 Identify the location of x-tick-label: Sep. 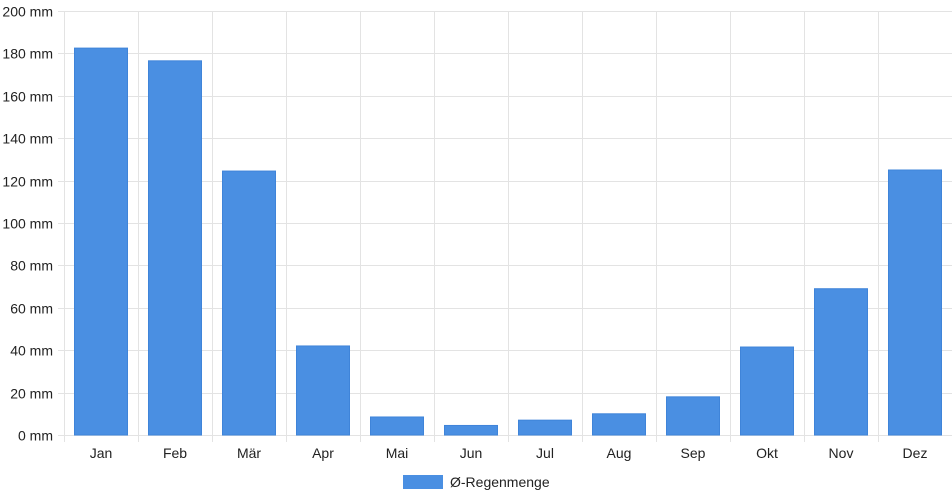
(693, 453).